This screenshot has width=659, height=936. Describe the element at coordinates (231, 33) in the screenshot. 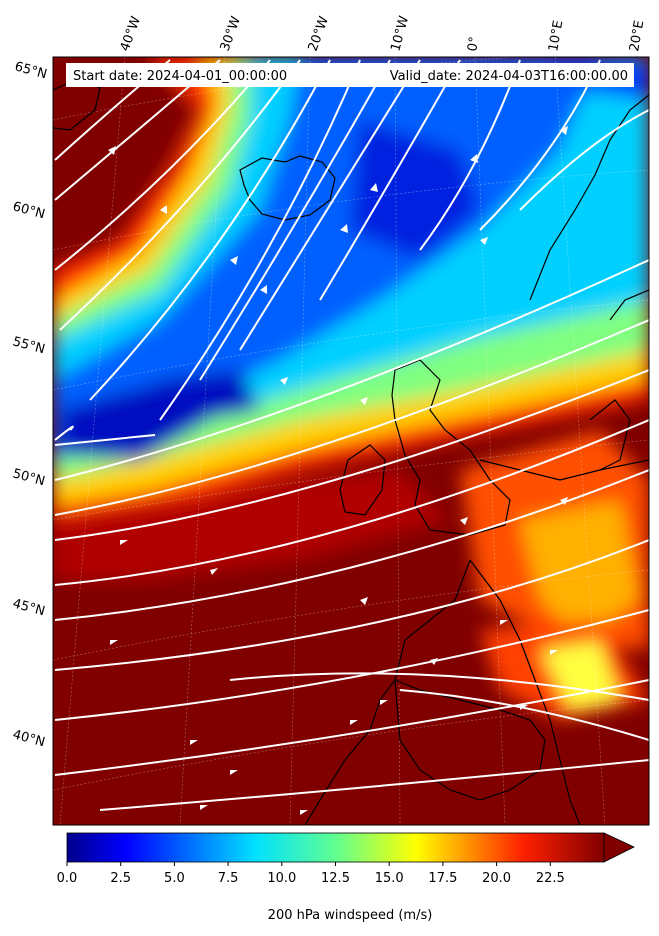

I see `lon-label: 30°W` at that location.